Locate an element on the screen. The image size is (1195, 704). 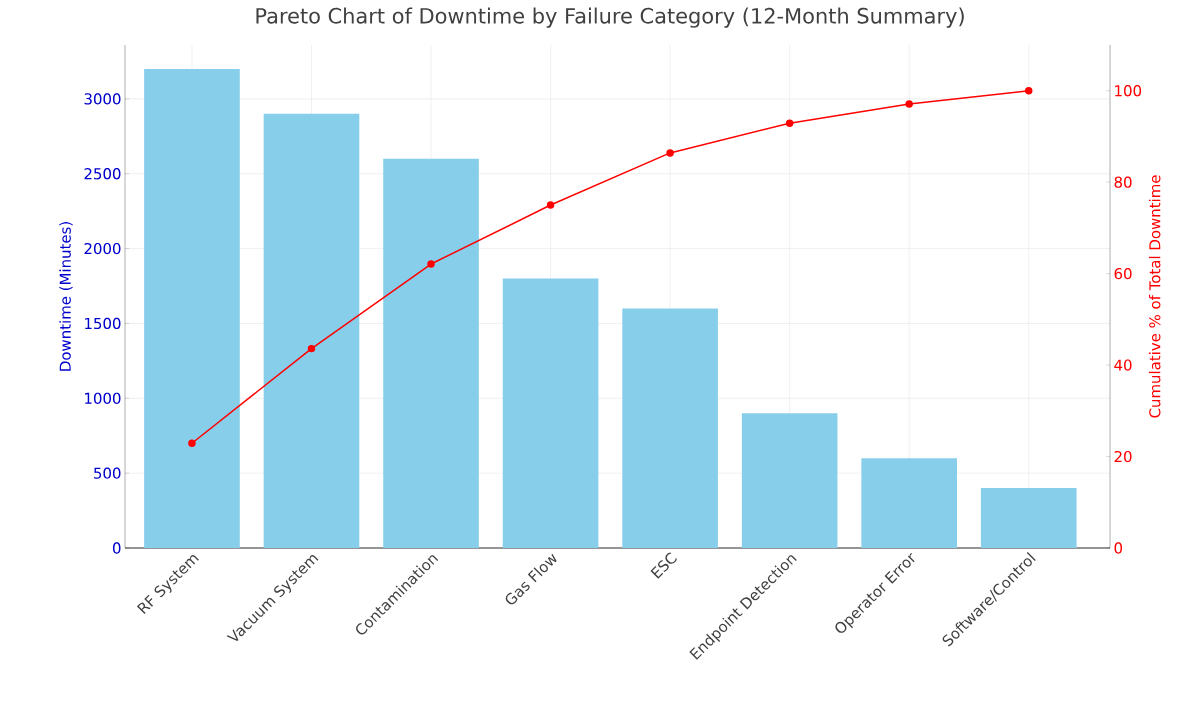
y-tick-label: 1000 is located at coordinates (103, 398).